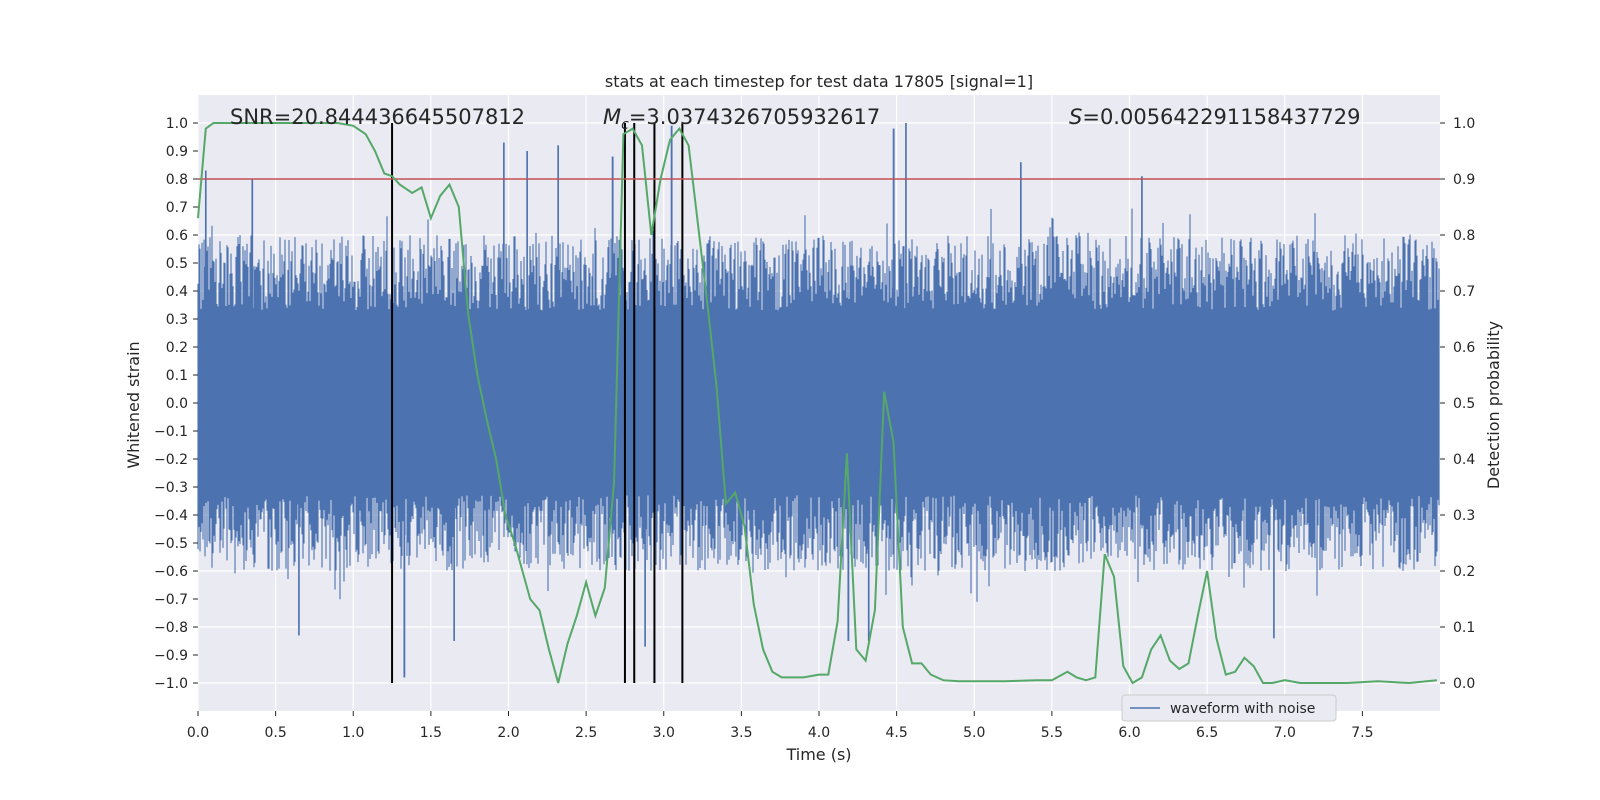  What do you see at coordinates (1464, 348) in the screenshot?
I see `y2-tick-label: 0.6` at bounding box center [1464, 348].